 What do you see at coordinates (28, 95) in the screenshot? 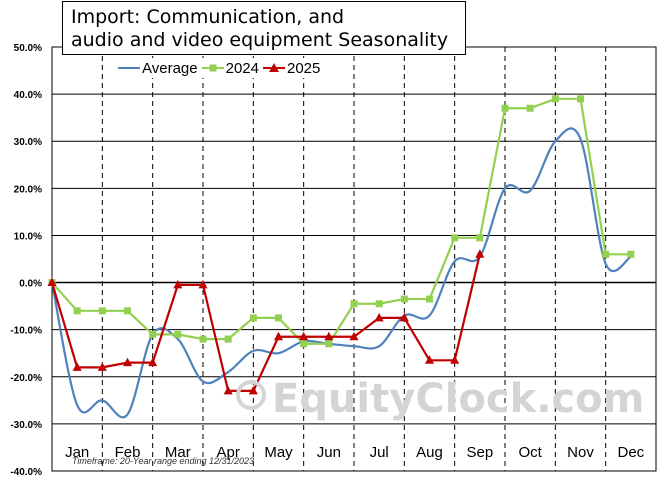
I see `y-tick-label: 40.0%` at bounding box center [28, 95].